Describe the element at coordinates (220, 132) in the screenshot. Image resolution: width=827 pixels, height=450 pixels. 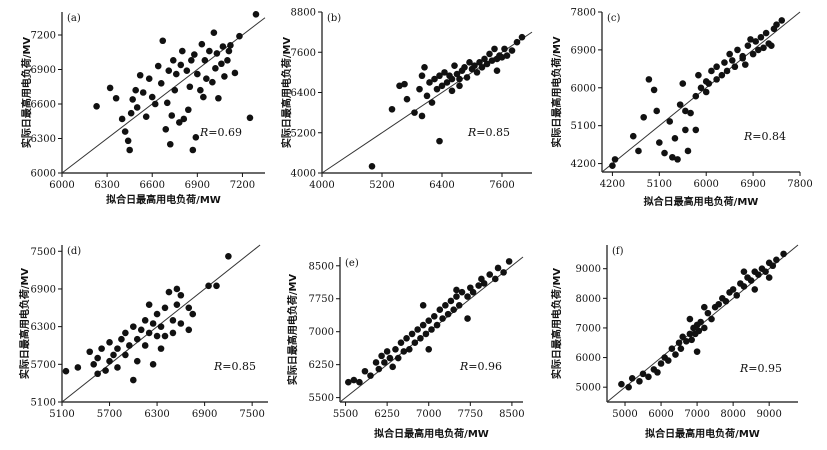
I see `r-annotation: R=0.69` at that location.